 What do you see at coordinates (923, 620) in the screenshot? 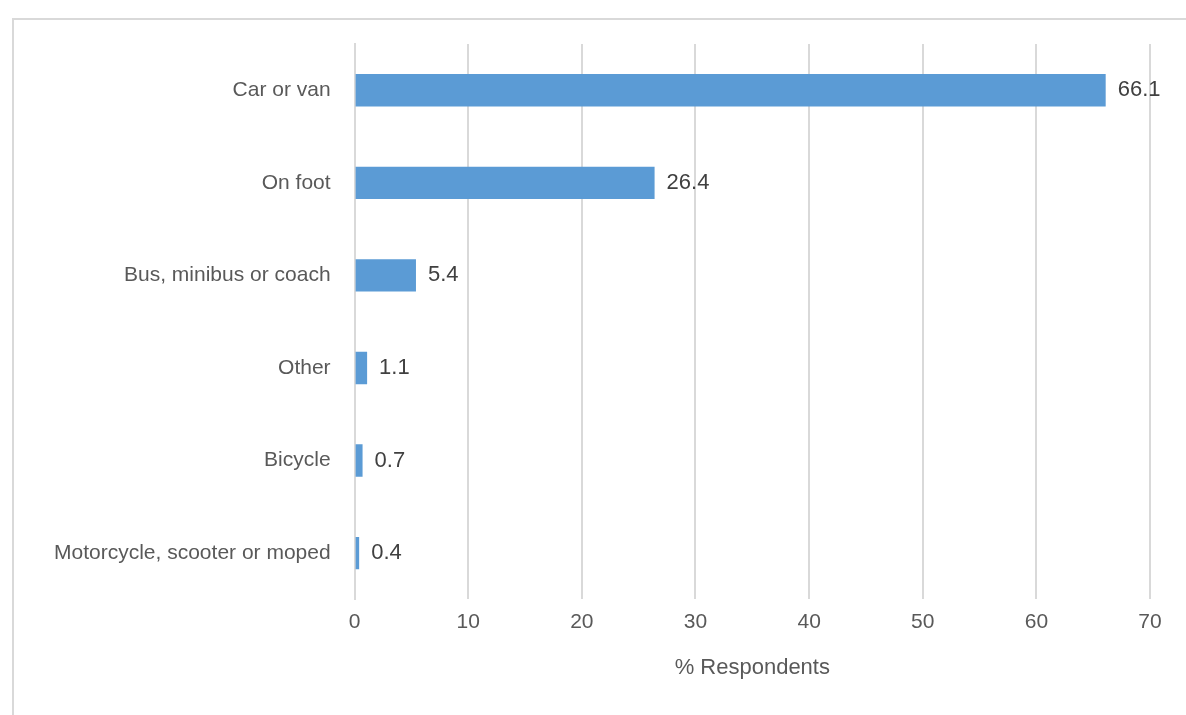
I see `x-tick-label: 50` at bounding box center [923, 620].